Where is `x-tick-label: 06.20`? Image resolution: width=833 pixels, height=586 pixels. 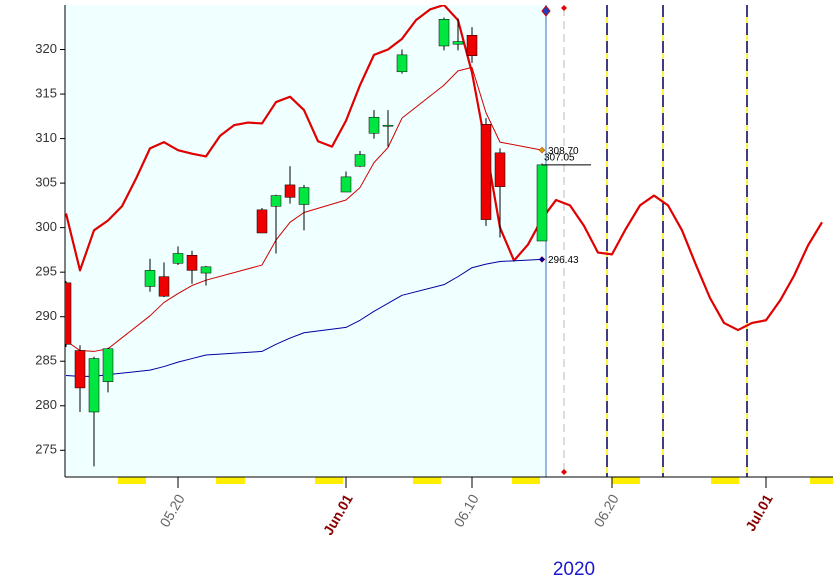
x-tick-label: 06.20 is located at coordinates (605, 510).